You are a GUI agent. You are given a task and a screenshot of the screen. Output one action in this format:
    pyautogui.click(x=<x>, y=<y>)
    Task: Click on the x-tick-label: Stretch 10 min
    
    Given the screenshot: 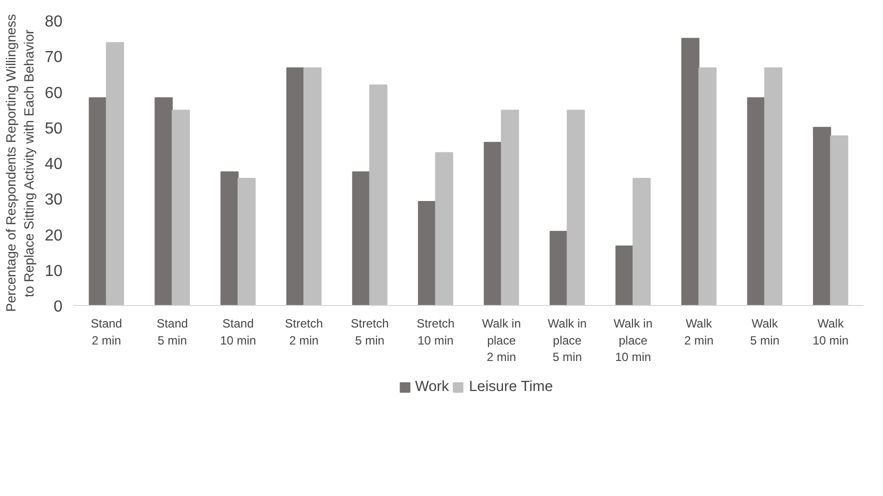 What is the action you would take?
    pyautogui.click(x=435, y=332)
    